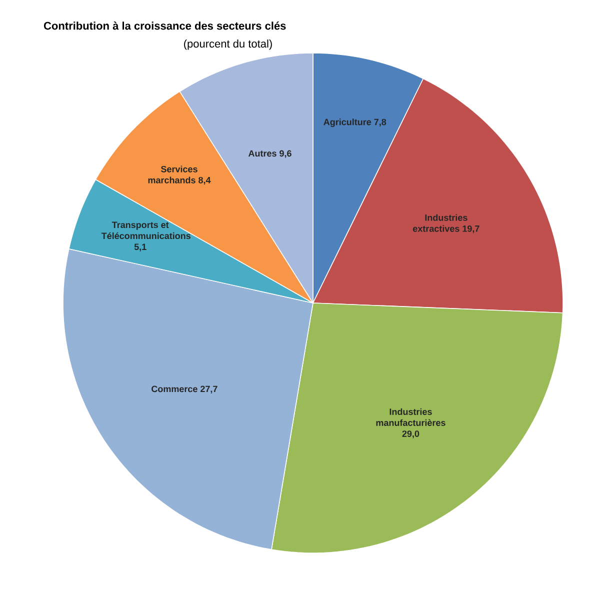  What do you see at coordinates (140, 248) in the screenshot?
I see `data-label: 5,1` at bounding box center [140, 248].